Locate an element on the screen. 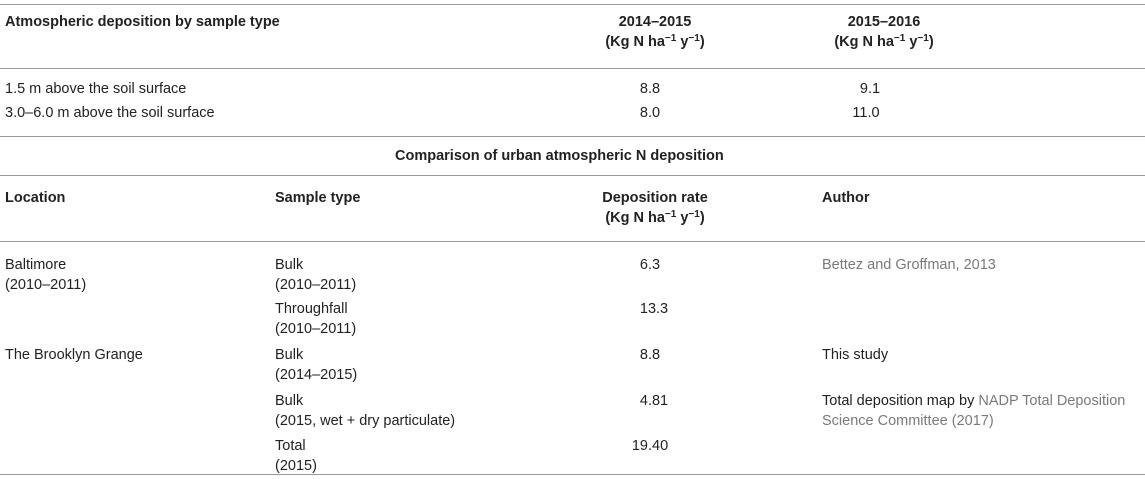  header-2014-2015-years: 2014–2015 is located at coordinates (655, 22).